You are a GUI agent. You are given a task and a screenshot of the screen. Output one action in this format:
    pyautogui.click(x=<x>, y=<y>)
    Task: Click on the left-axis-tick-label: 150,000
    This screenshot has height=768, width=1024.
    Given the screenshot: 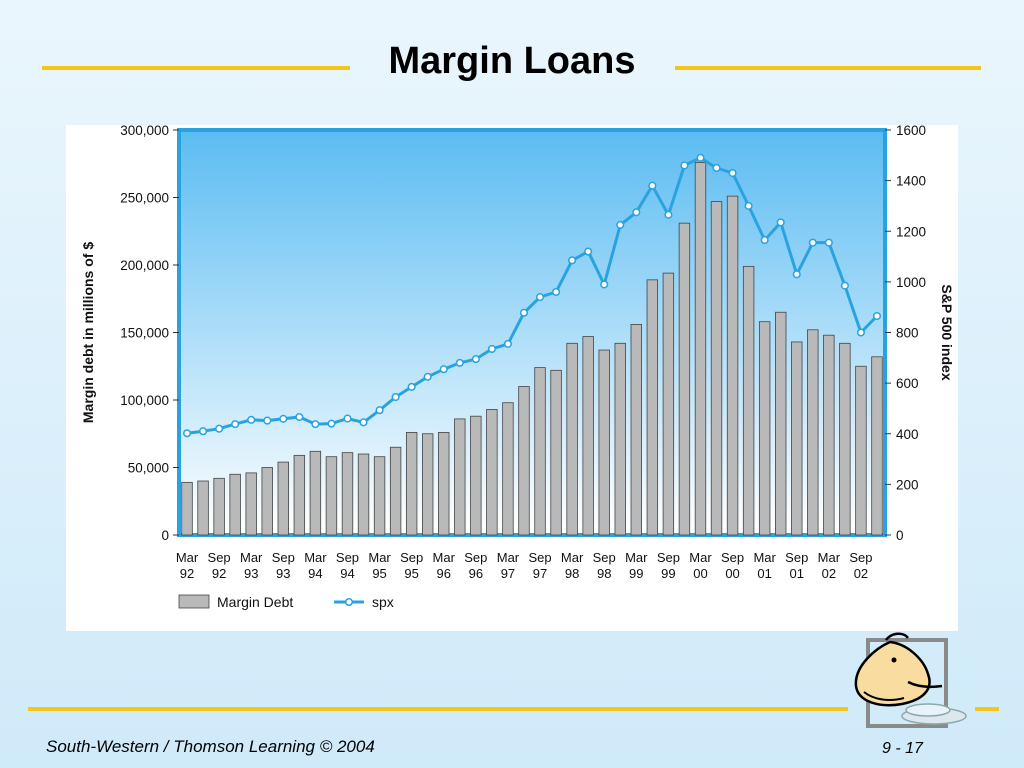 What is the action you would take?
    pyautogui.click(x=144, y=333)
    